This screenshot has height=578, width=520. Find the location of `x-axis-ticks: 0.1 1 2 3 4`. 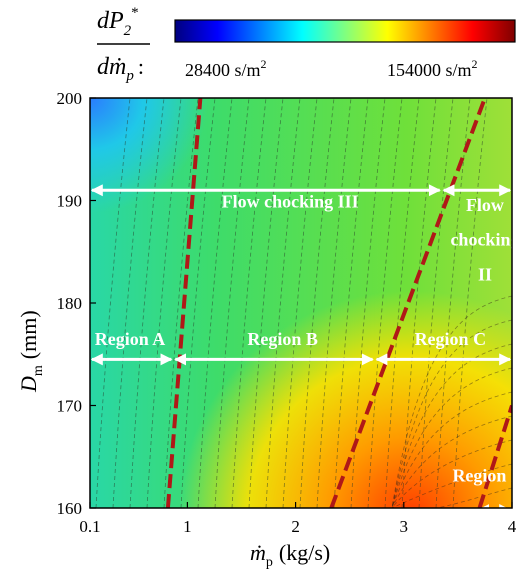

x-axis-ticks: 0.1 1 2 3 4 is located at coordinates (298, 519).